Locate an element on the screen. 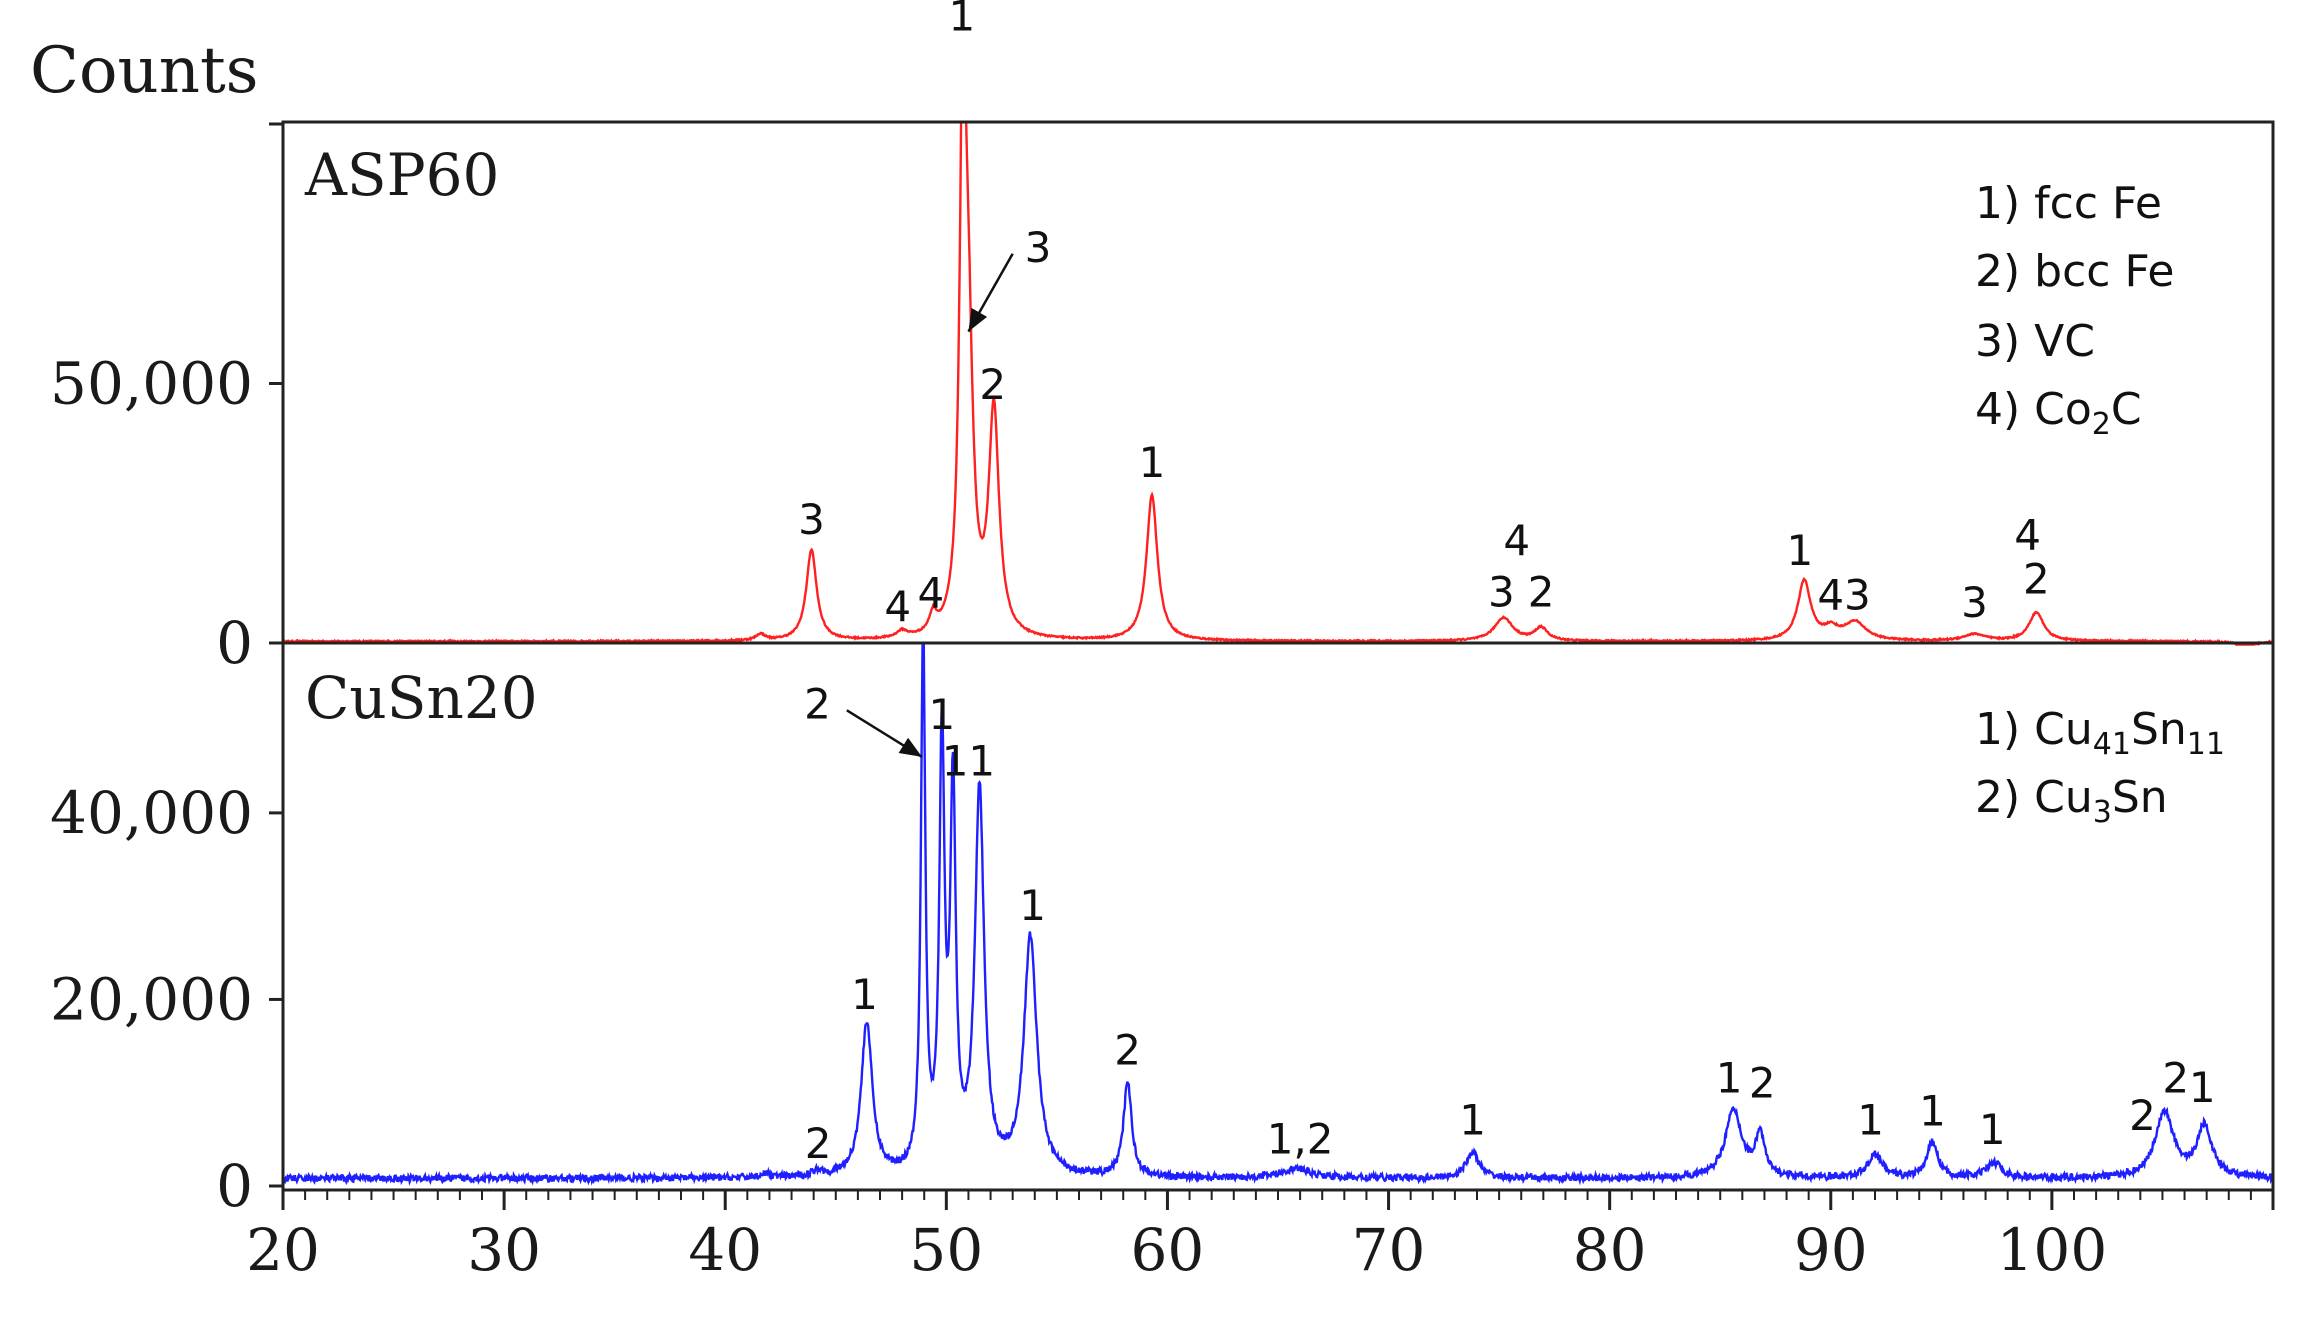 The height and width of the screenshot is (1342, 2308). x-axis: 20 30 40 50 60 70 80 90 100 is located at coordinates (1260, 1237).